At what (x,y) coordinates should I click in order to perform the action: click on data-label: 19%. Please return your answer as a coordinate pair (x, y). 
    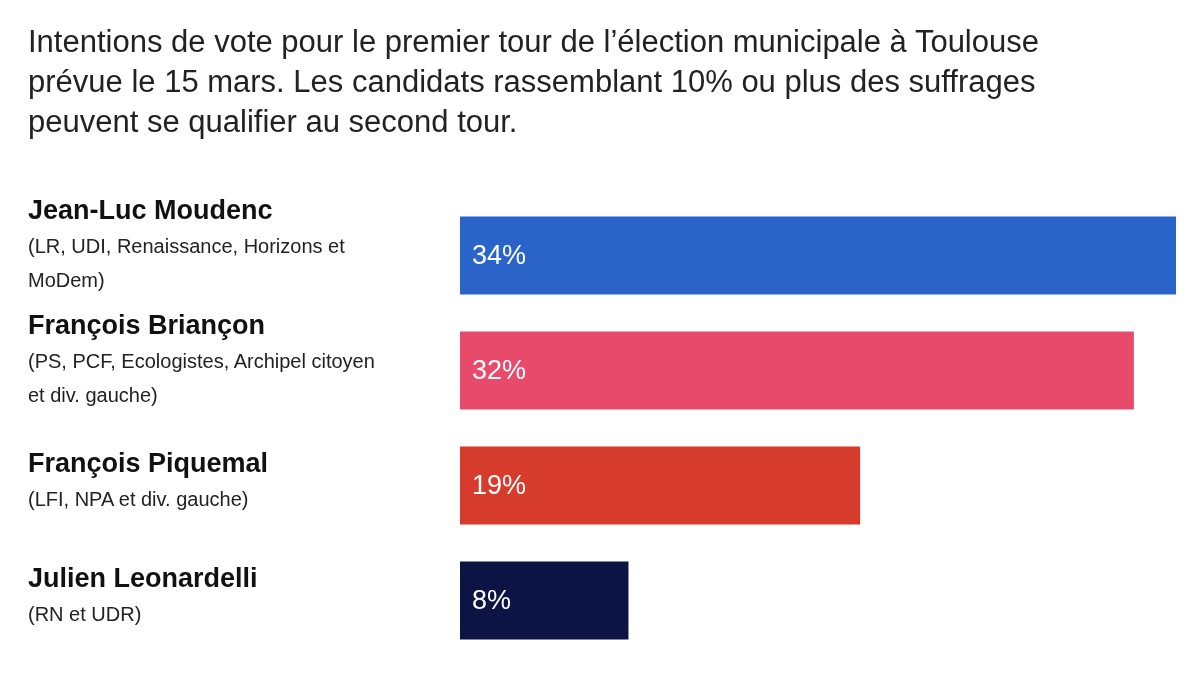
    Looking at the image, I should click on (499, 485).